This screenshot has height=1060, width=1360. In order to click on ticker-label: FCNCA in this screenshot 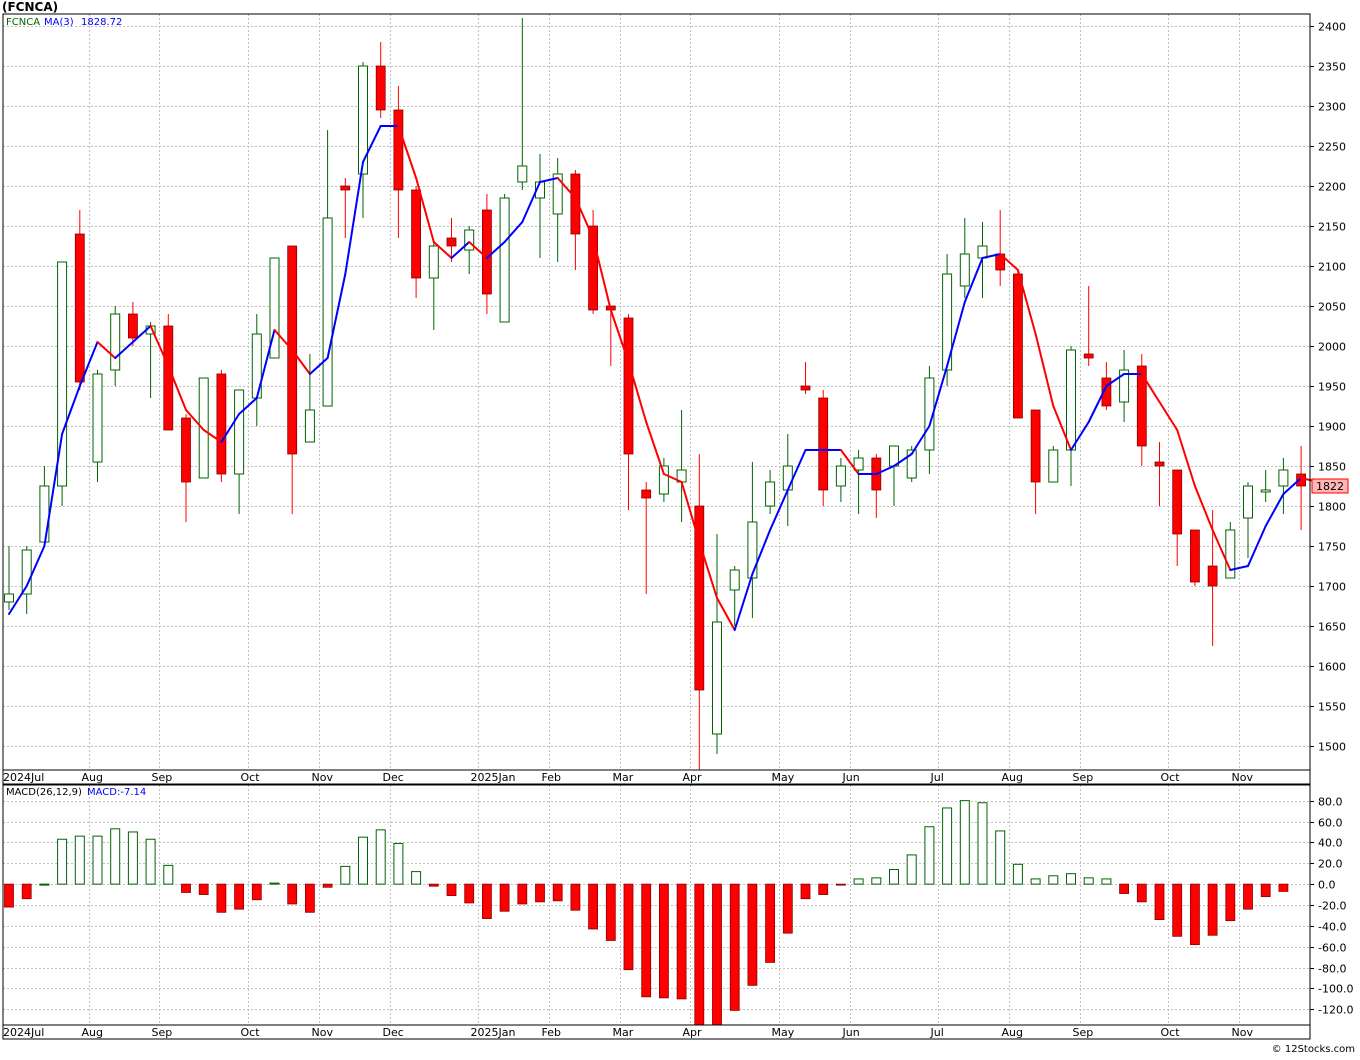, I will do `click(23, 22)`.